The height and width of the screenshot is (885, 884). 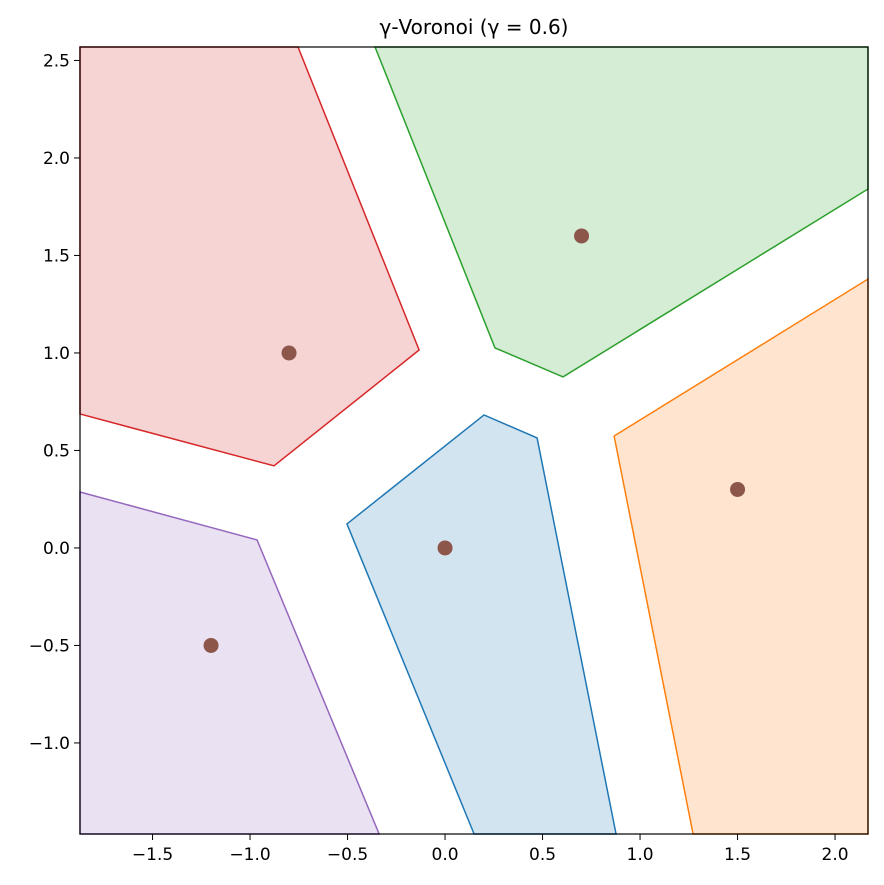 What do you see at coordinates (542, 855) in the screenshot?
I see `x-tick-label: 0.5` at bounding box center [542, 855].